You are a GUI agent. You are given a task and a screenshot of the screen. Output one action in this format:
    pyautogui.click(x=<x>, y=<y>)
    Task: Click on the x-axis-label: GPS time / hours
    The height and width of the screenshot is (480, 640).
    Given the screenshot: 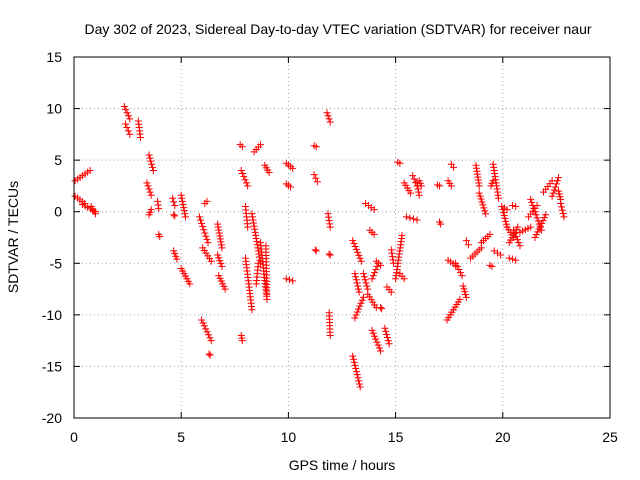 What is the action you would take?
    pyautogui.click(x=342, y=465)
    